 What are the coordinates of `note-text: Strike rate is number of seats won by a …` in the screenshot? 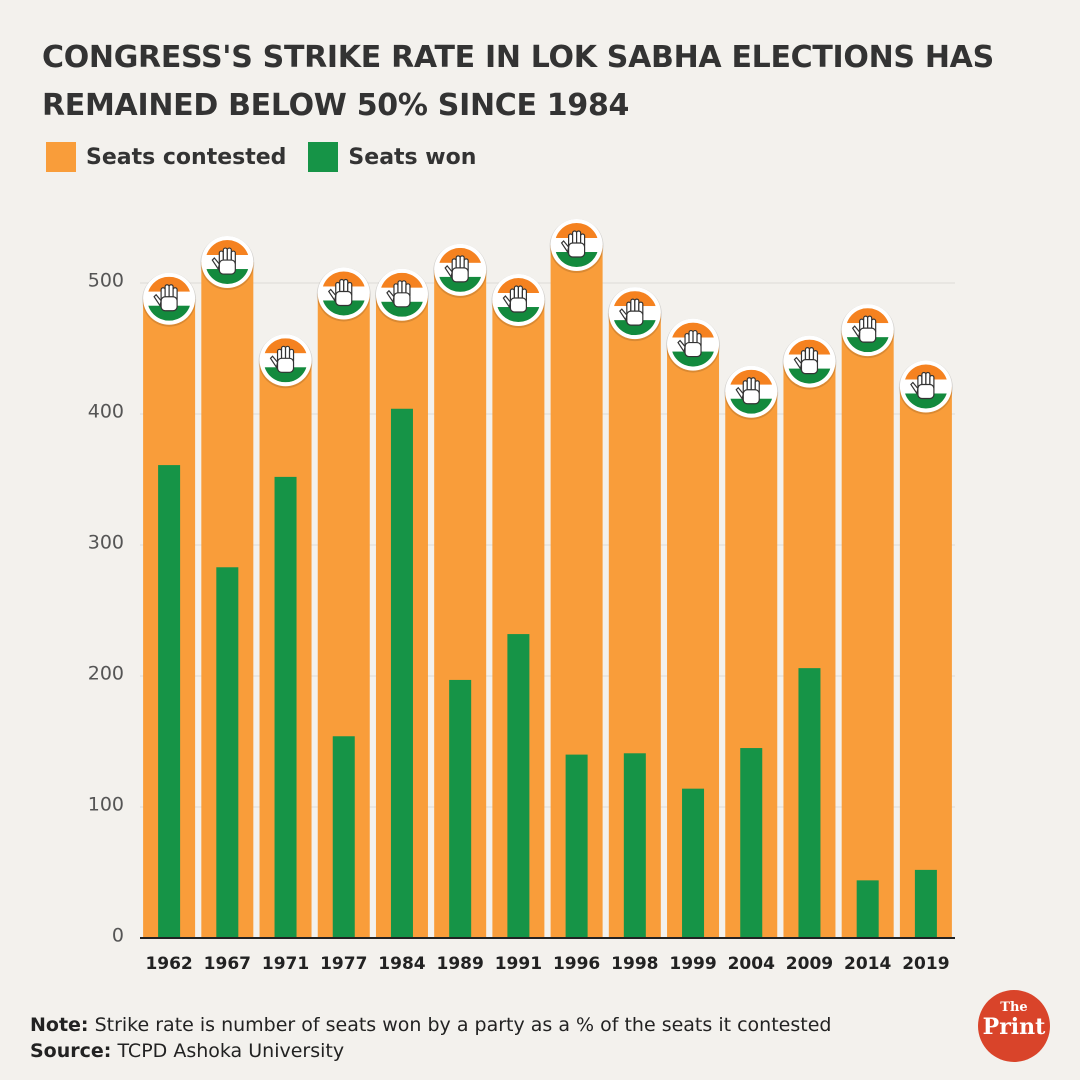 It's located at (463, 1025).